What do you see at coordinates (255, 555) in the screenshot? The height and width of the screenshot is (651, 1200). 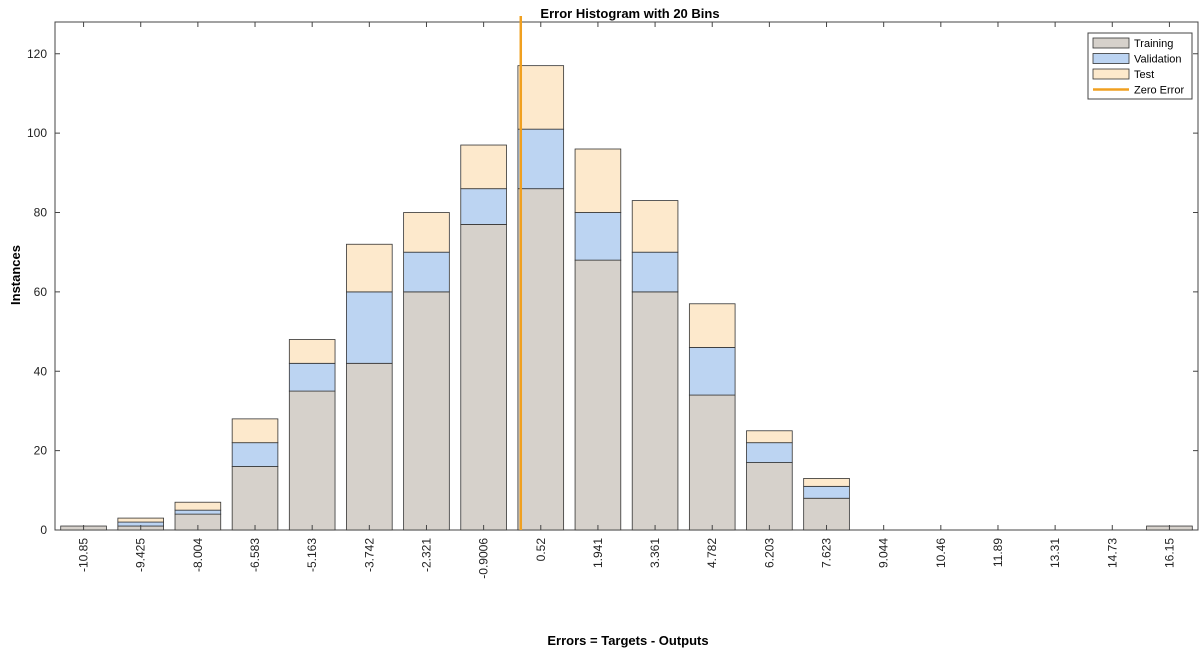 I see `x-tick-label: -6.583` at bounding box center [255, 555].